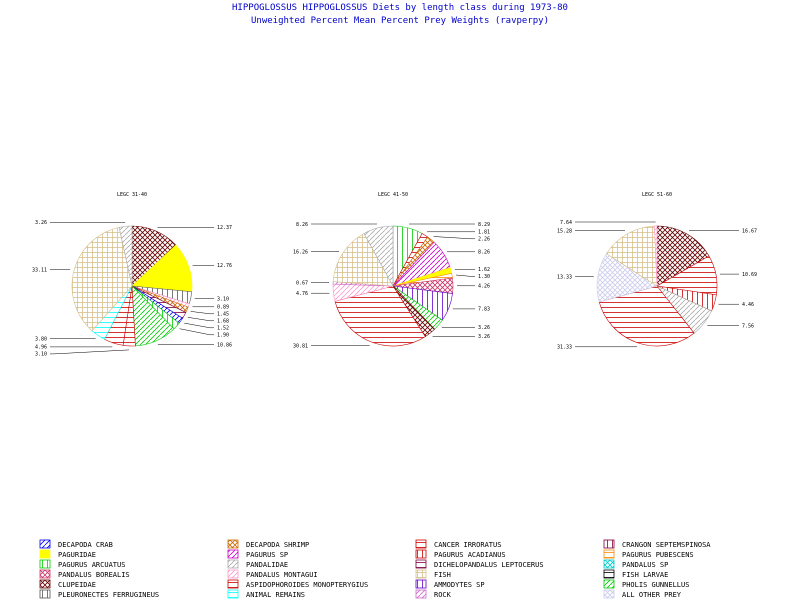 The height and width of the screenshot is (600, 800). I want to click on slice-label: 1.68, so click(223, 322).